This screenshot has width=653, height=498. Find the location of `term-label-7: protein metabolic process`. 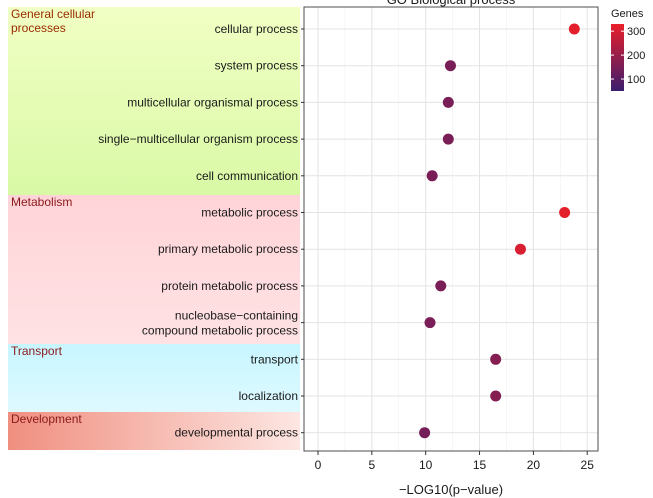

term-label-7: protein metabolic process is located at coordinates (229, 286).